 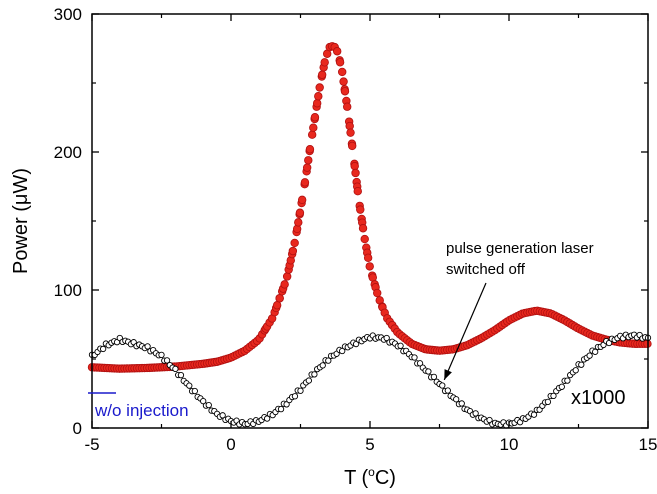 I want to click on scale-factor-label: x1000, so click(x=598, y=398).